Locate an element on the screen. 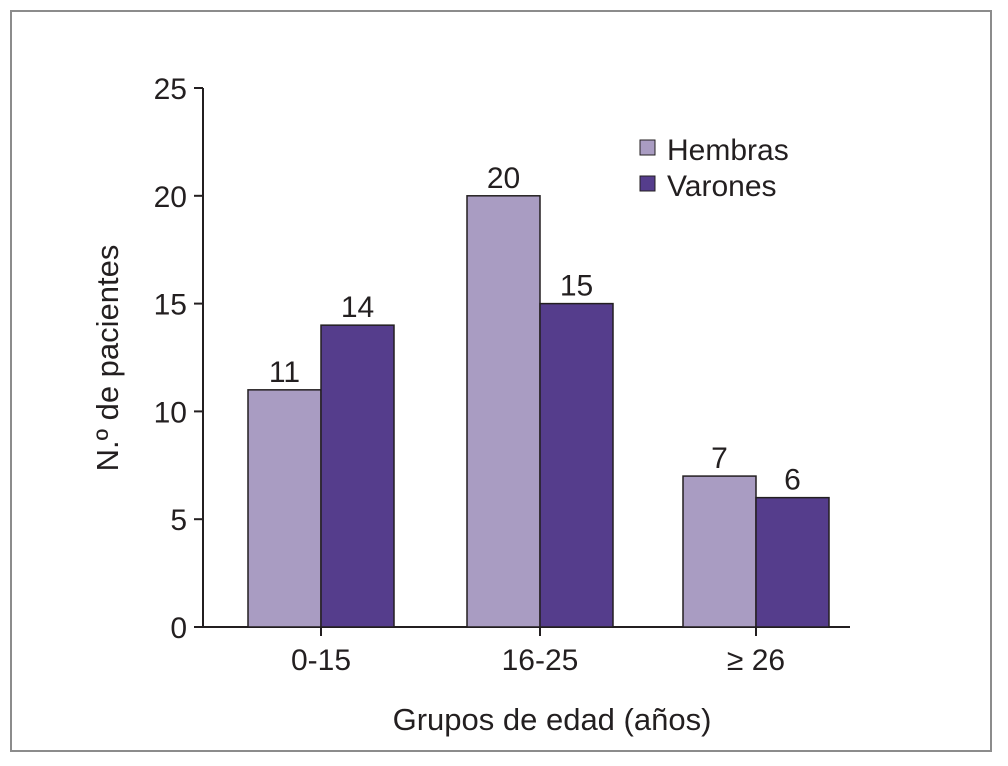  x-axis: 0-15 16-25 ≥ 26 is located at coordinates (526, 651).